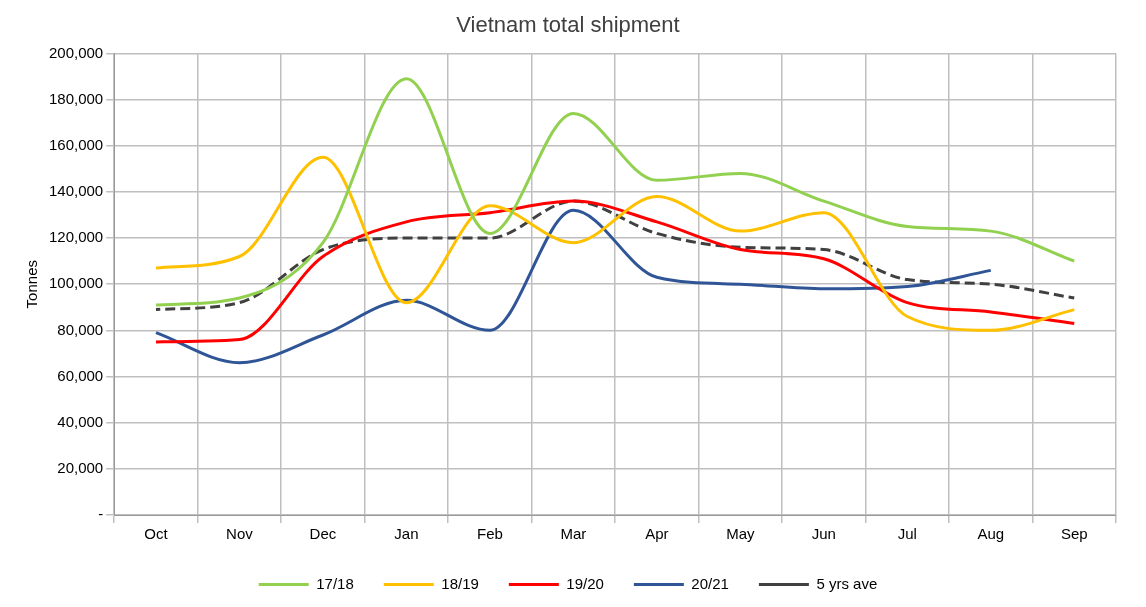 This screenshot has height=607, width=1146. I want to click on y-tick-label: 180,000, so click(76, 98).